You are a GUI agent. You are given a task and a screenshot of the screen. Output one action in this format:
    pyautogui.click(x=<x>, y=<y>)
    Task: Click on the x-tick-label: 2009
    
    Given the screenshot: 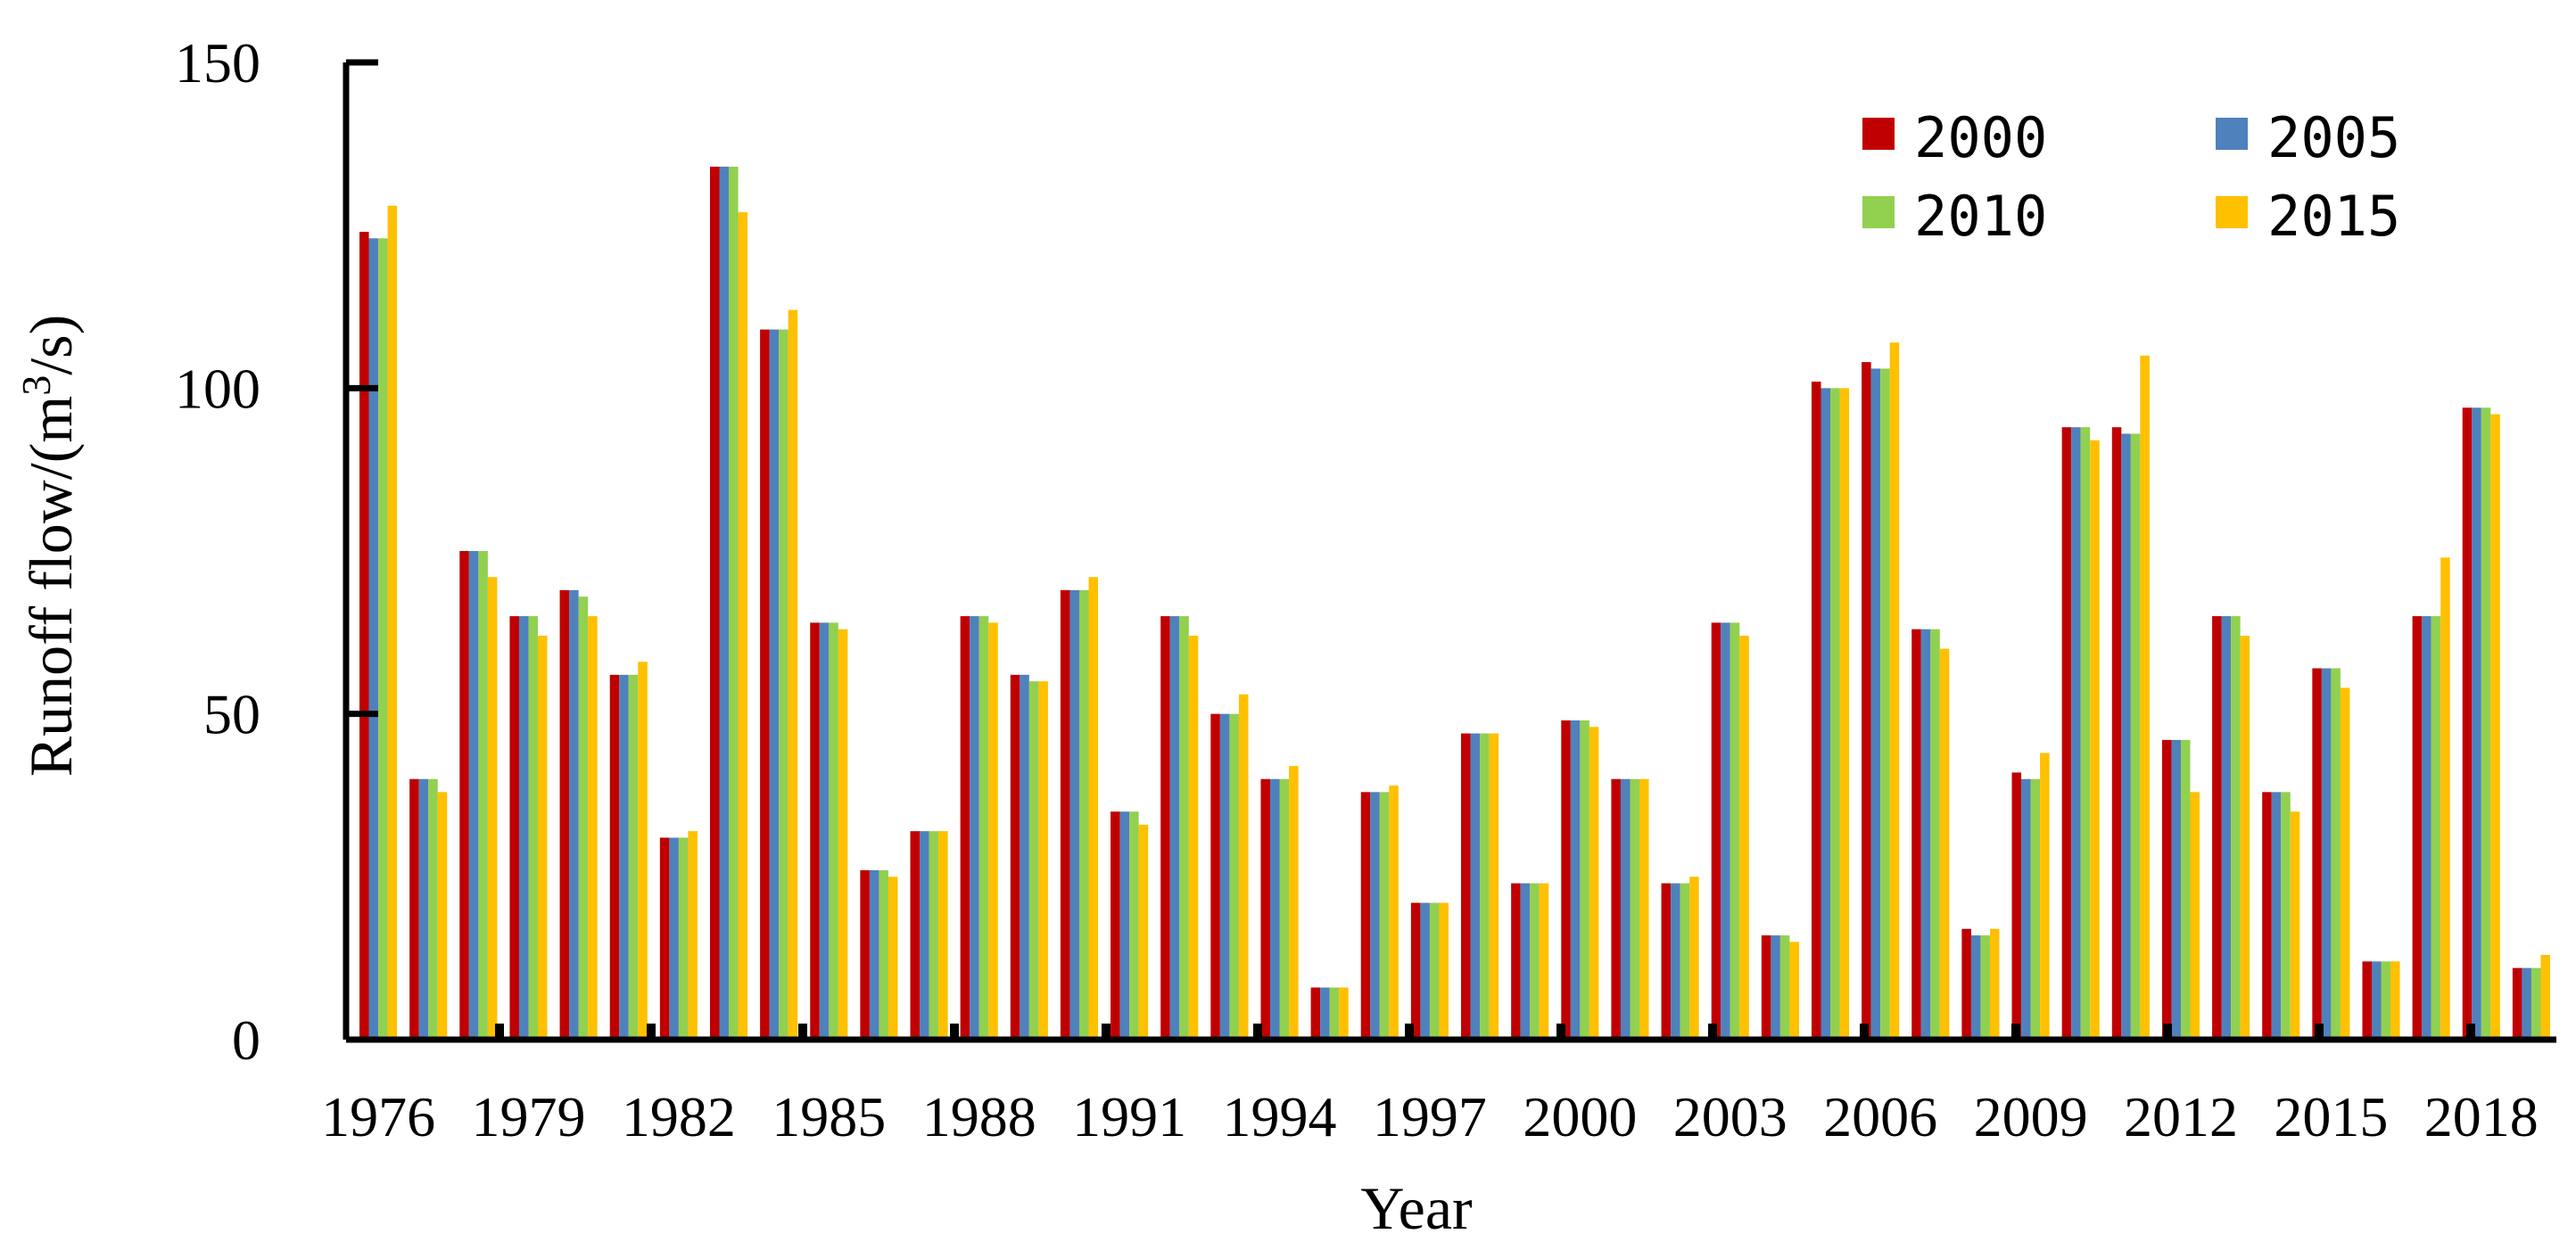 What is the action you would take?
    pyautogui.click(x=2031, y=1116)
    